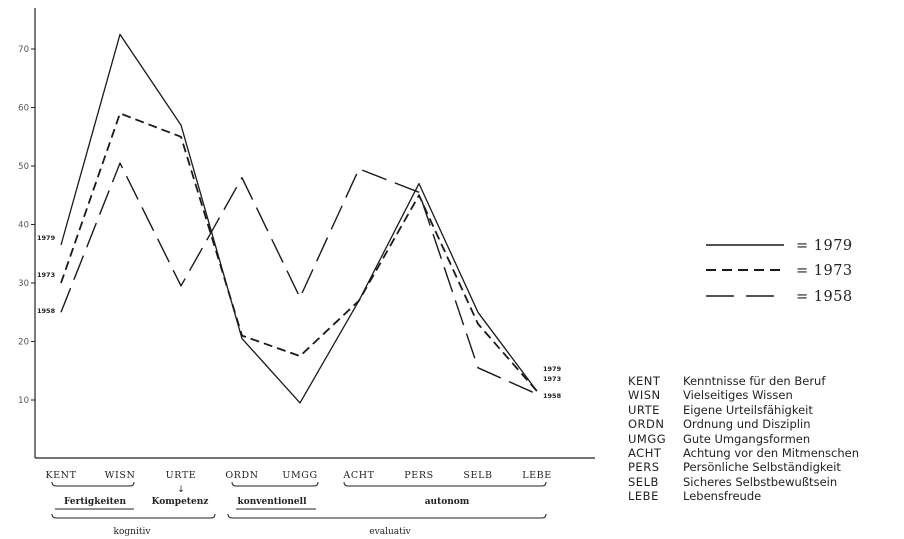 The image size is (904, 539). Describe the element at coordinates (552, 379) in the screenshot. I see `series-end-label: 1973` at that location.